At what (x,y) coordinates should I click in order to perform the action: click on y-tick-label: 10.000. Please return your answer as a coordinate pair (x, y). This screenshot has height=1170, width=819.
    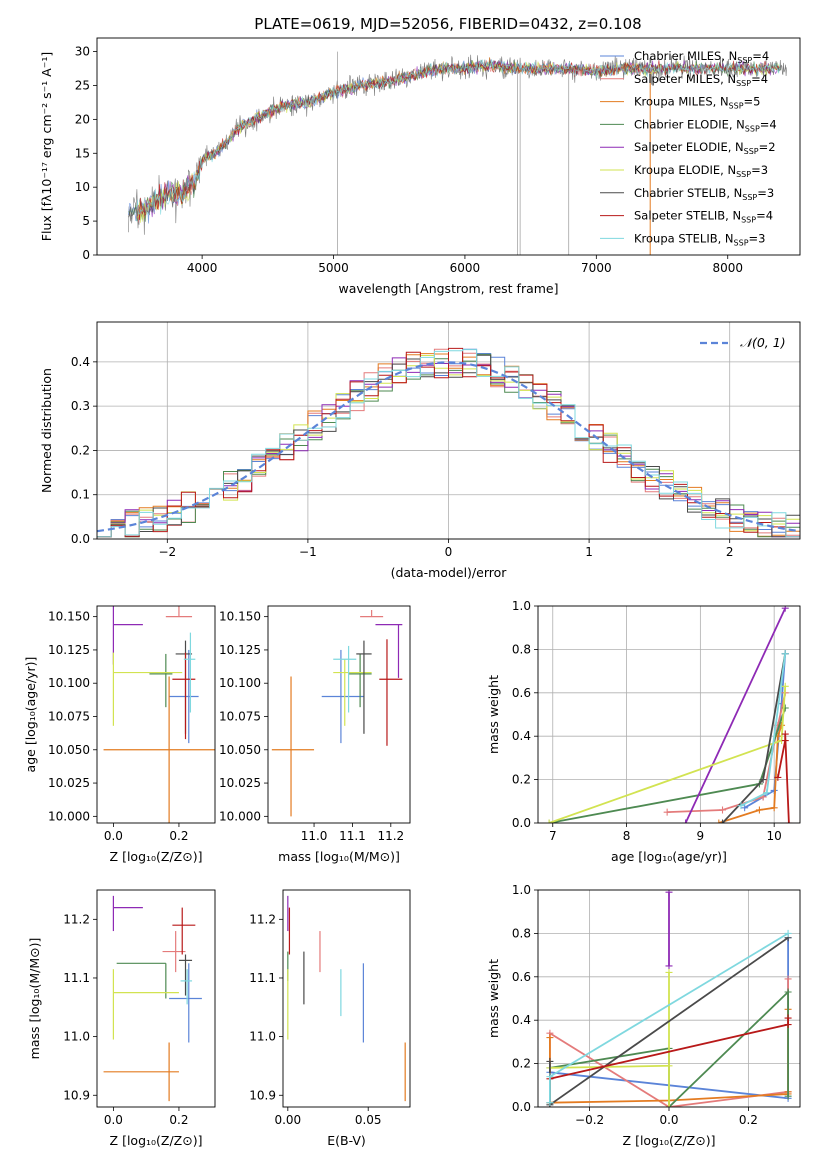
    Looking at the image, I should click on (69, 816).